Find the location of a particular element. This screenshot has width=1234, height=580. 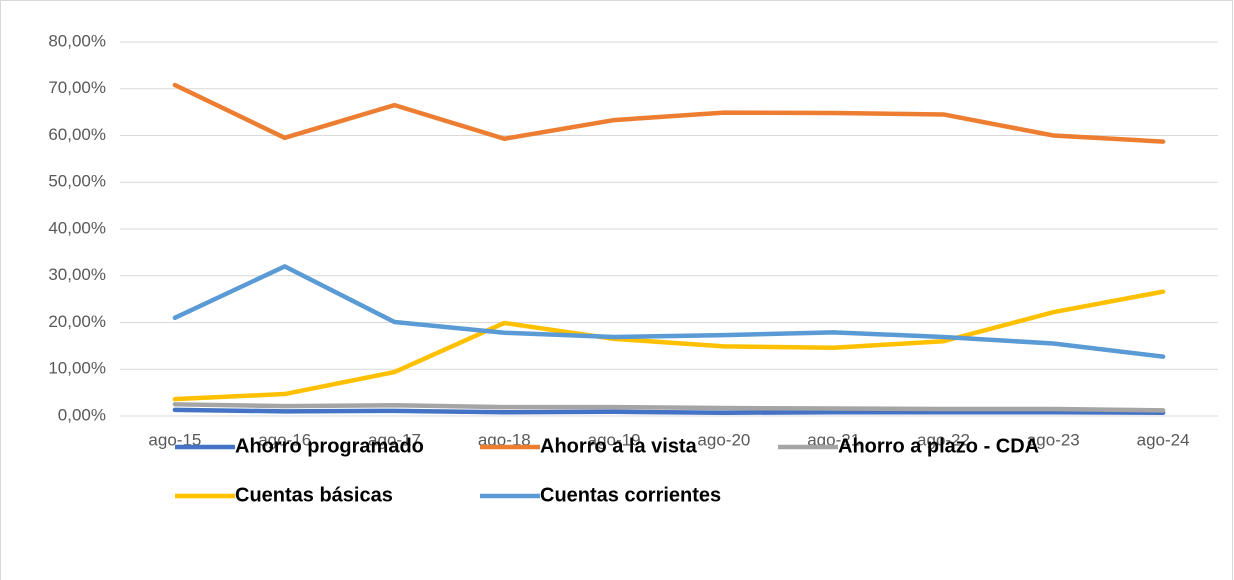

x-tick-label: ago-18 is located at coordinates (504, 439).